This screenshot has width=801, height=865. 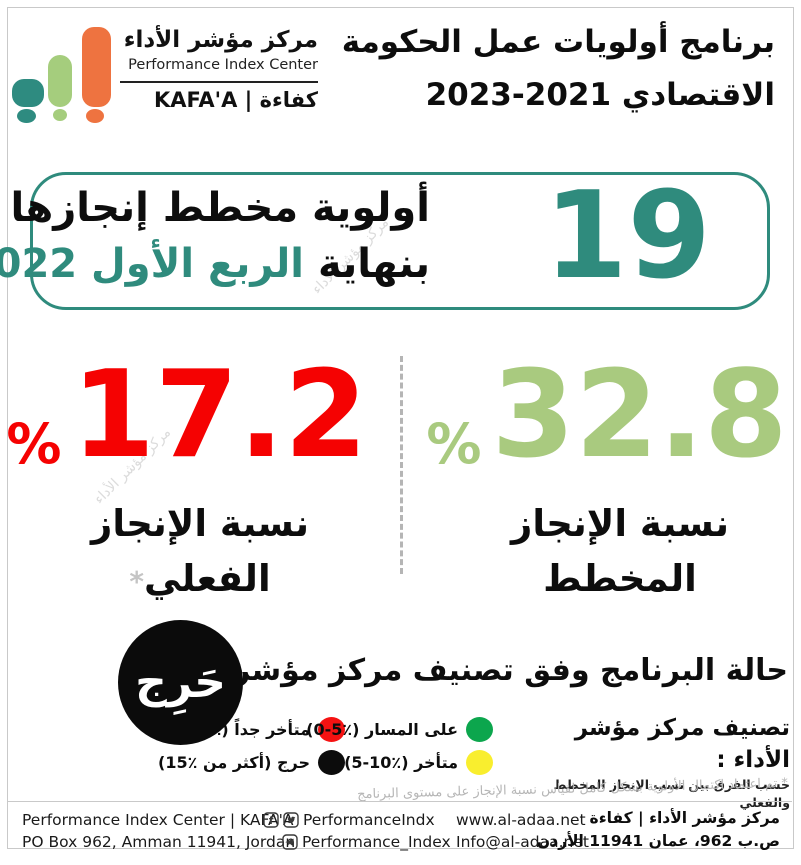 I want to click on legend-label: متأخر (٪10-5), so click(x=401, y=762).